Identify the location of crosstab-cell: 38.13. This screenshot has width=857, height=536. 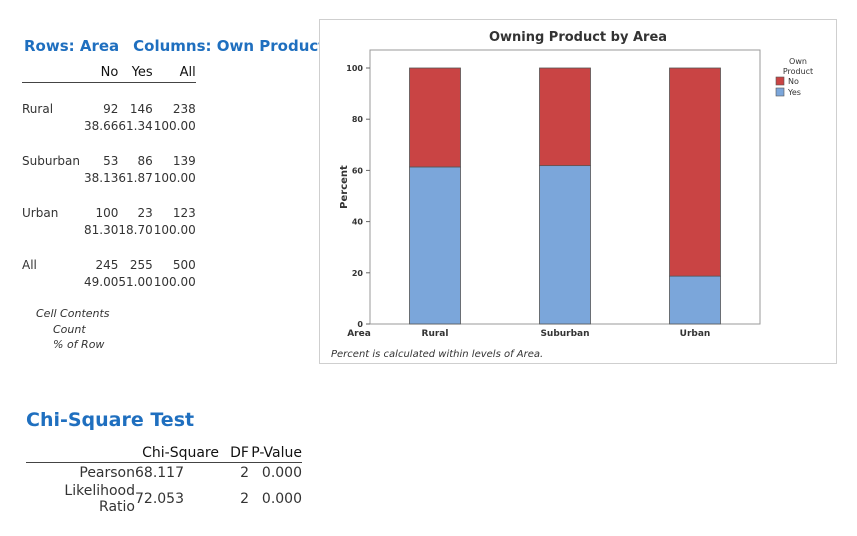
(101, 178).